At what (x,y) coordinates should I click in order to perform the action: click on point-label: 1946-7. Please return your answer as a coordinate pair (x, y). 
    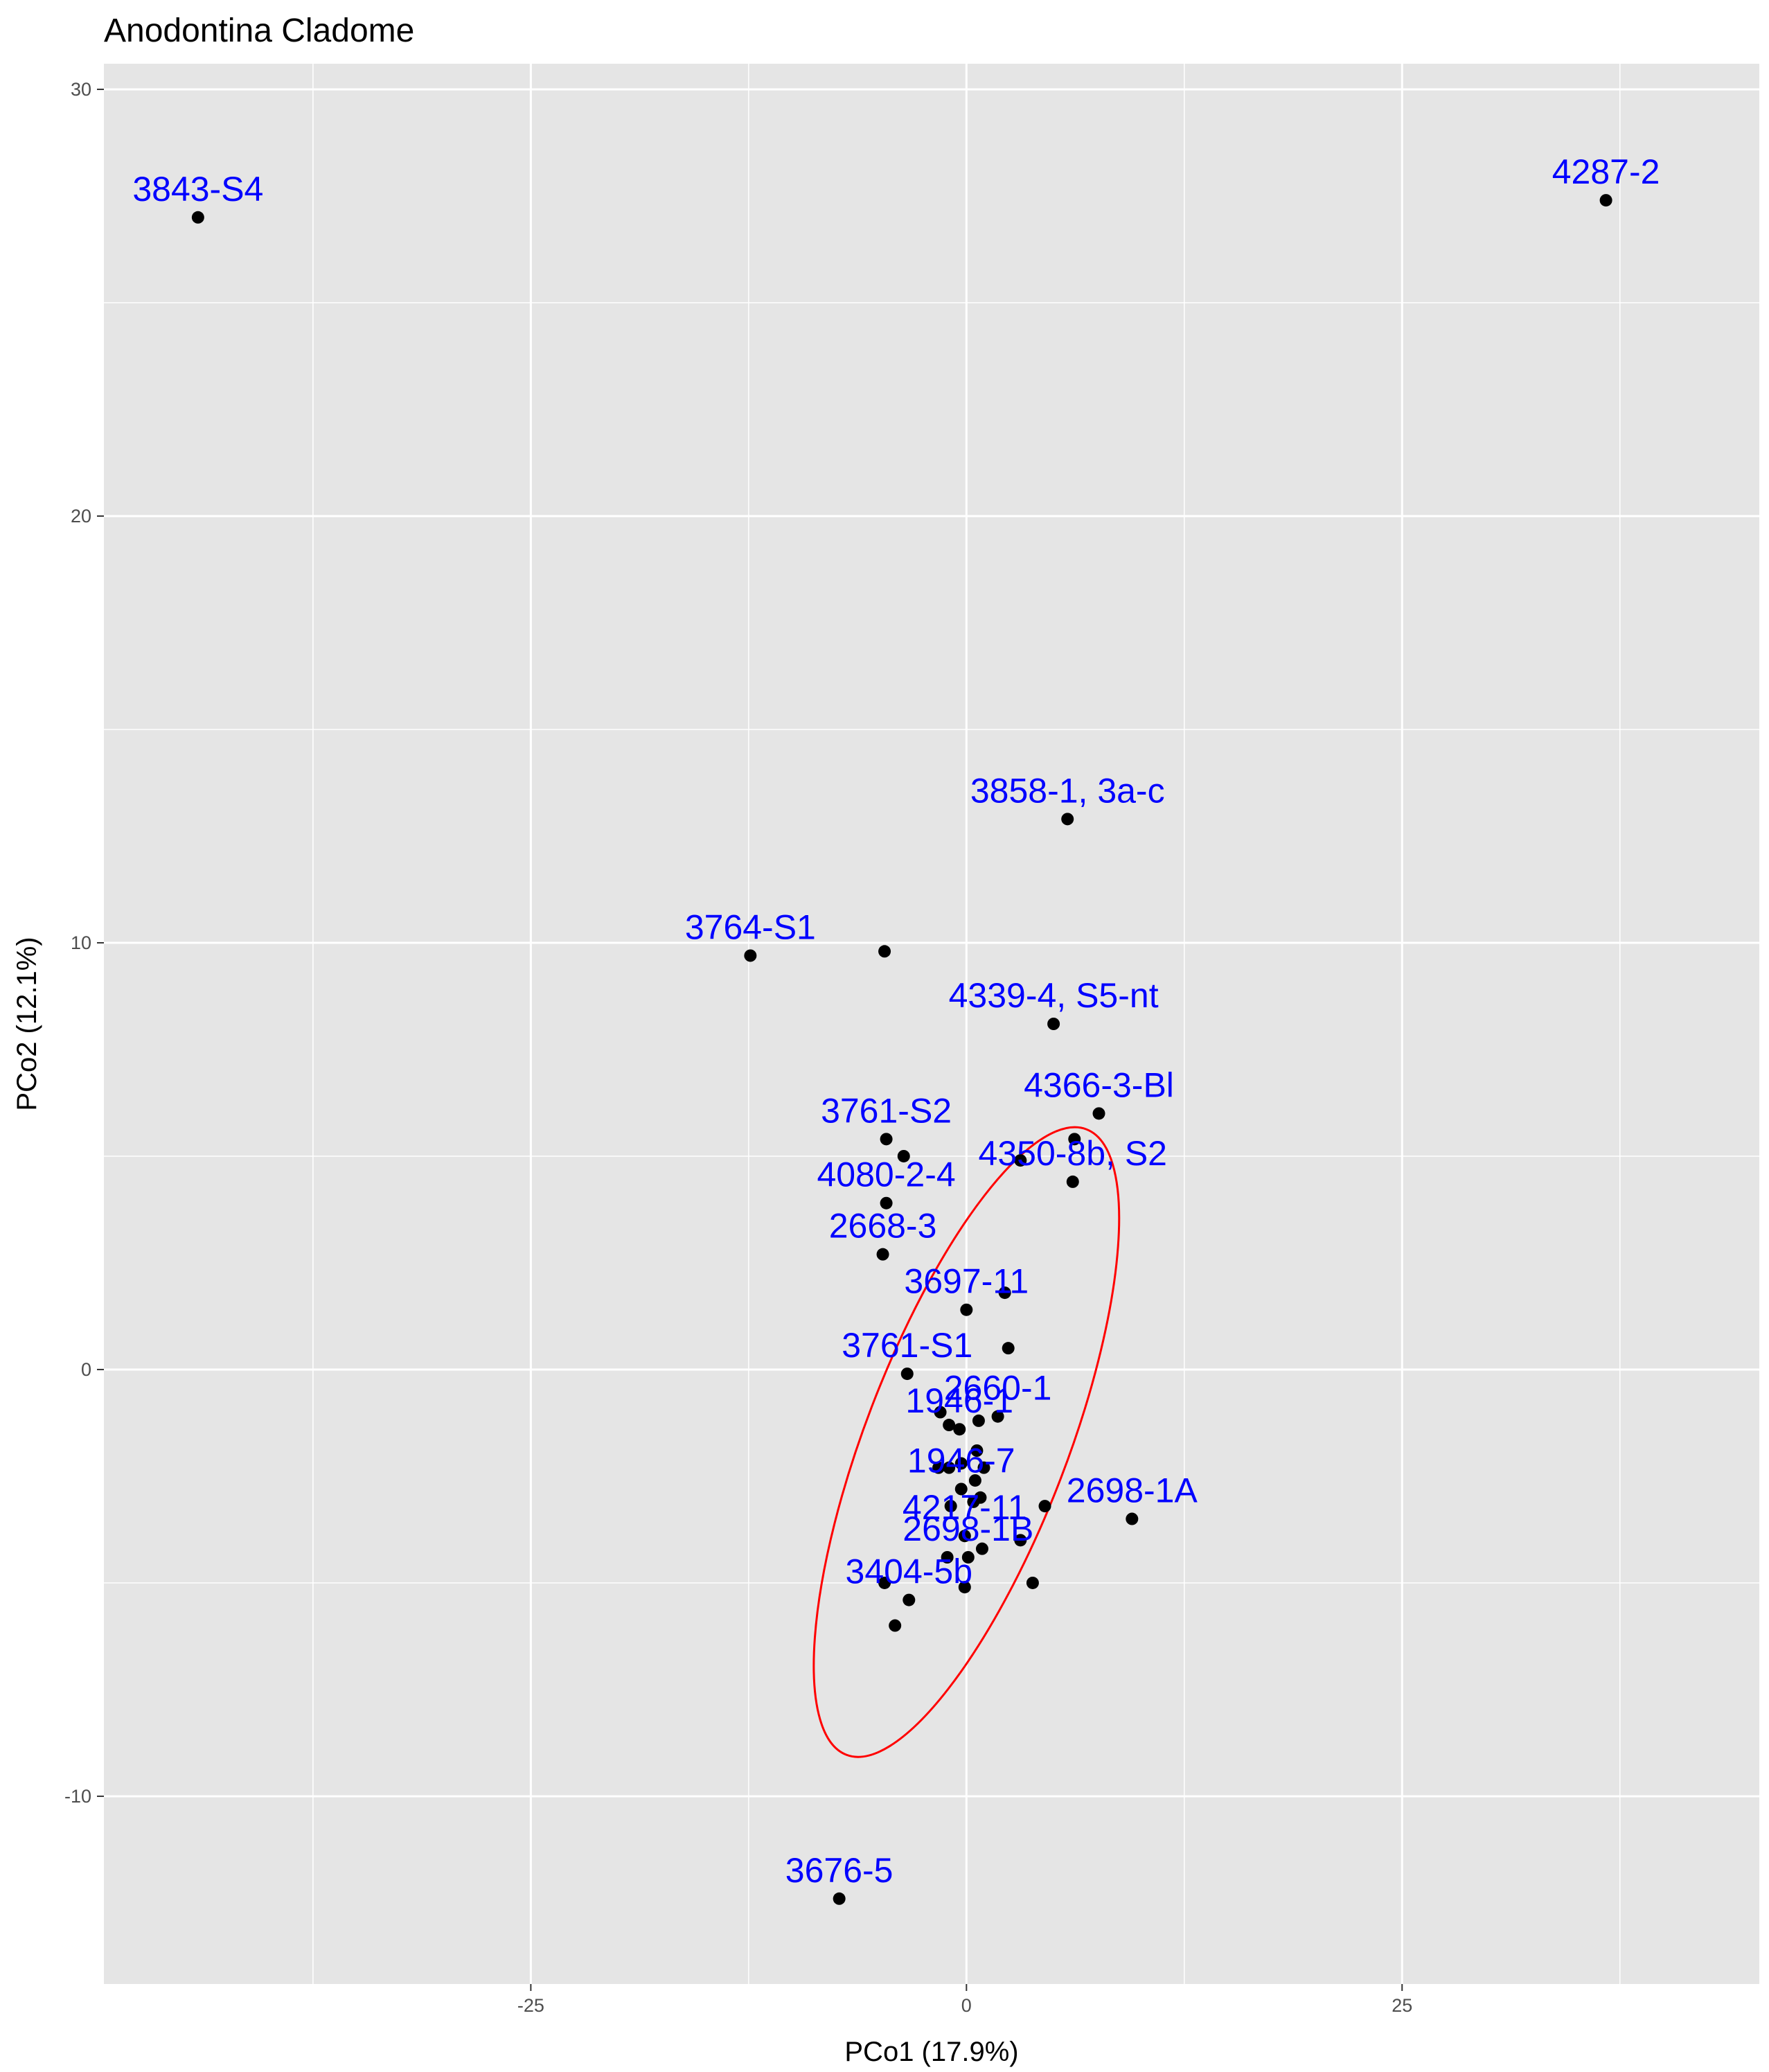
    Looking at the image, I should click on (961, 1460).